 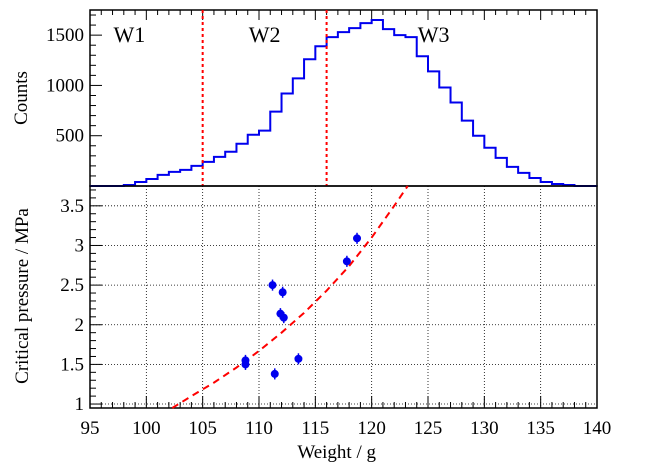 I want to click on scatter-x-ticks: 95 100 105 110 115 120 125 130 135 140, so click(x=346, y=417).